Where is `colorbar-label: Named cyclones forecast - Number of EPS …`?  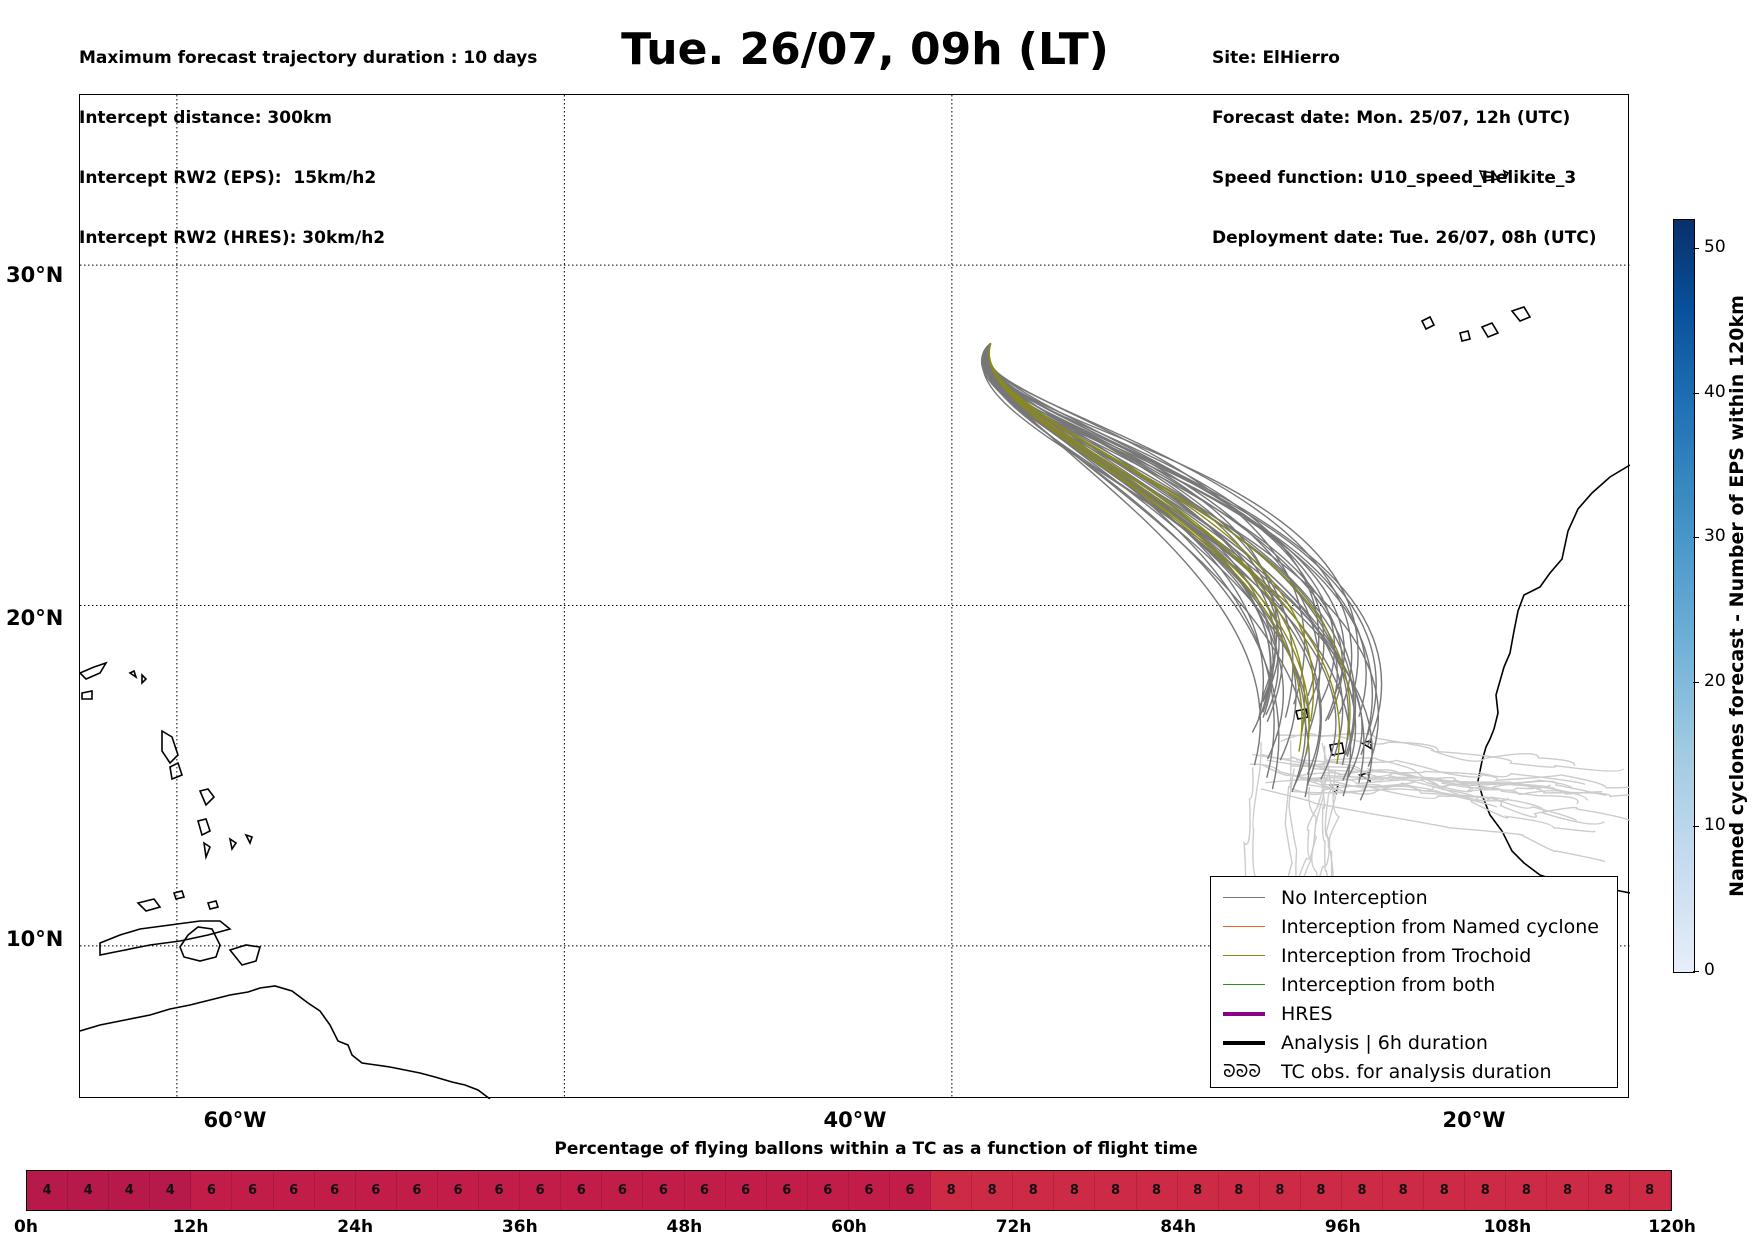 colorbar-label: Named cyclones forecast - Number of EPS … is located at coordinates (1737, 596).